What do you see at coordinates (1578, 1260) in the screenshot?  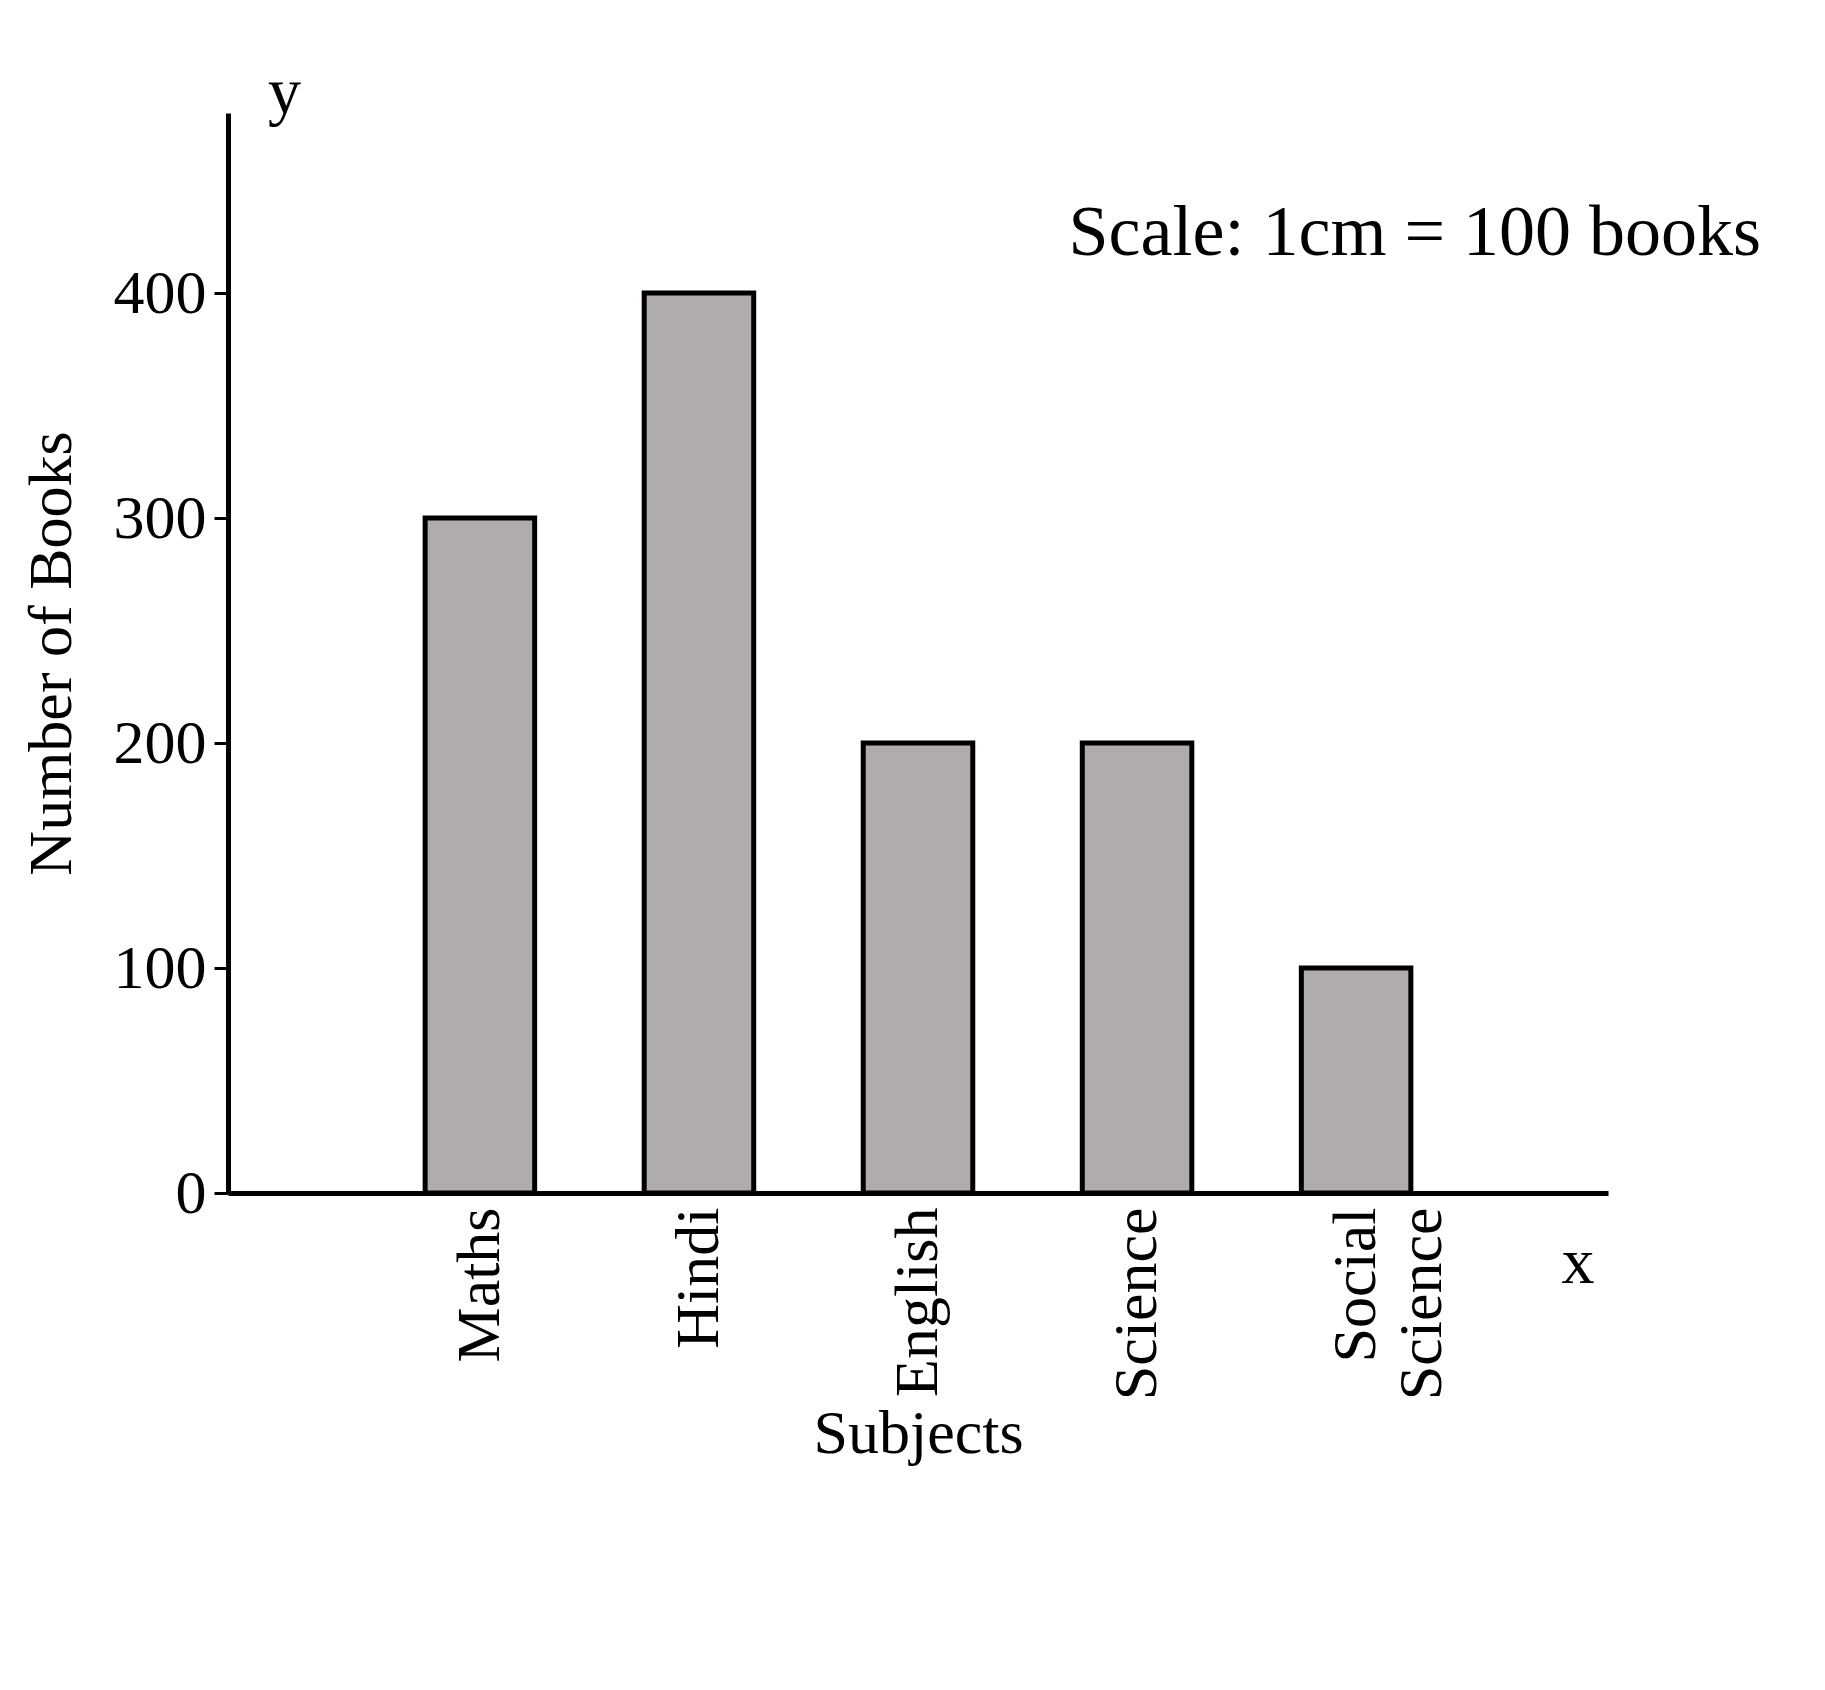 I see `text: x` at bounding box center [1578, 1260].